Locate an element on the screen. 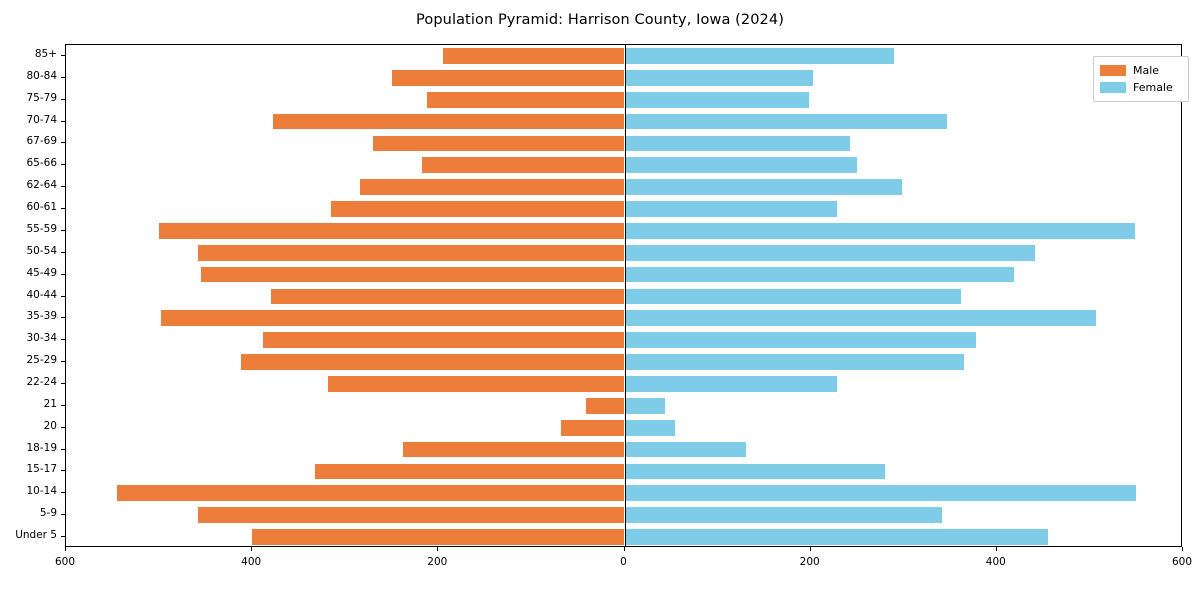 The image size is (1200, 600). center-axis-line is located at coordinates (625, 295).